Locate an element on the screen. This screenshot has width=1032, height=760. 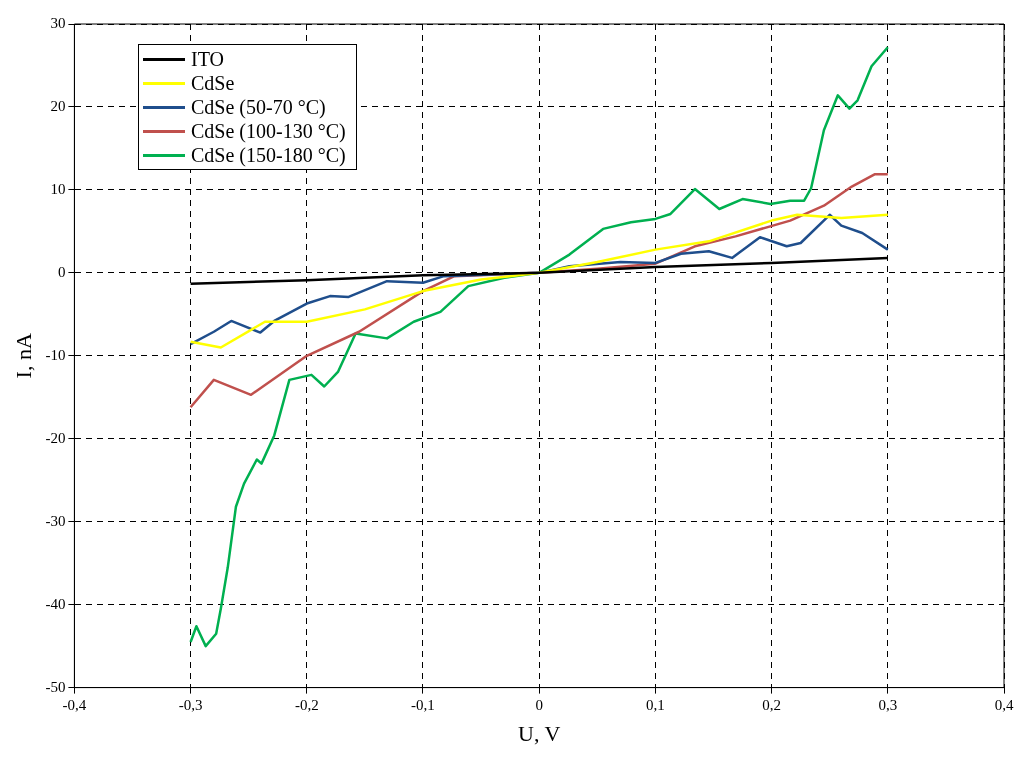
y-tick-label: -40 is located at coordinates (55, 603).